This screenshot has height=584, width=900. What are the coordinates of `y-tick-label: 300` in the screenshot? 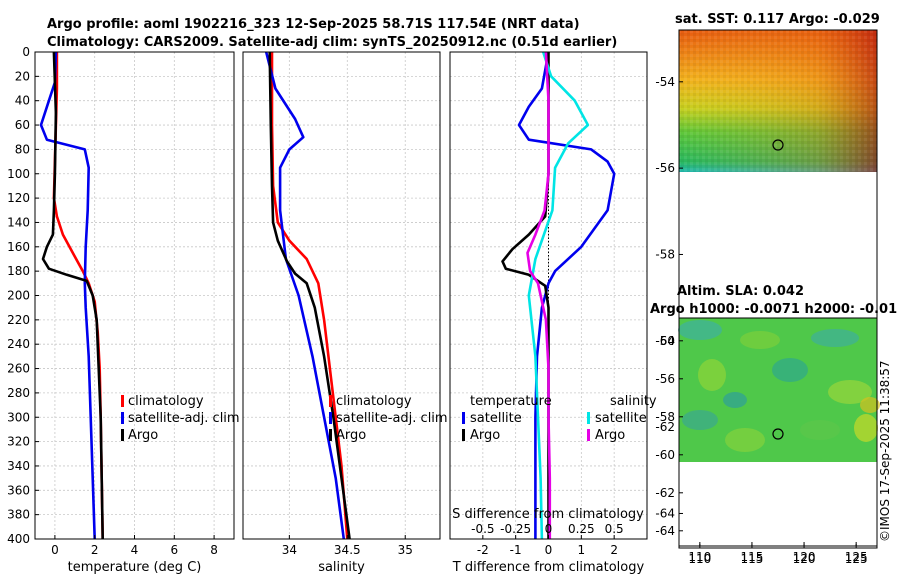 It's located at (18, 417).